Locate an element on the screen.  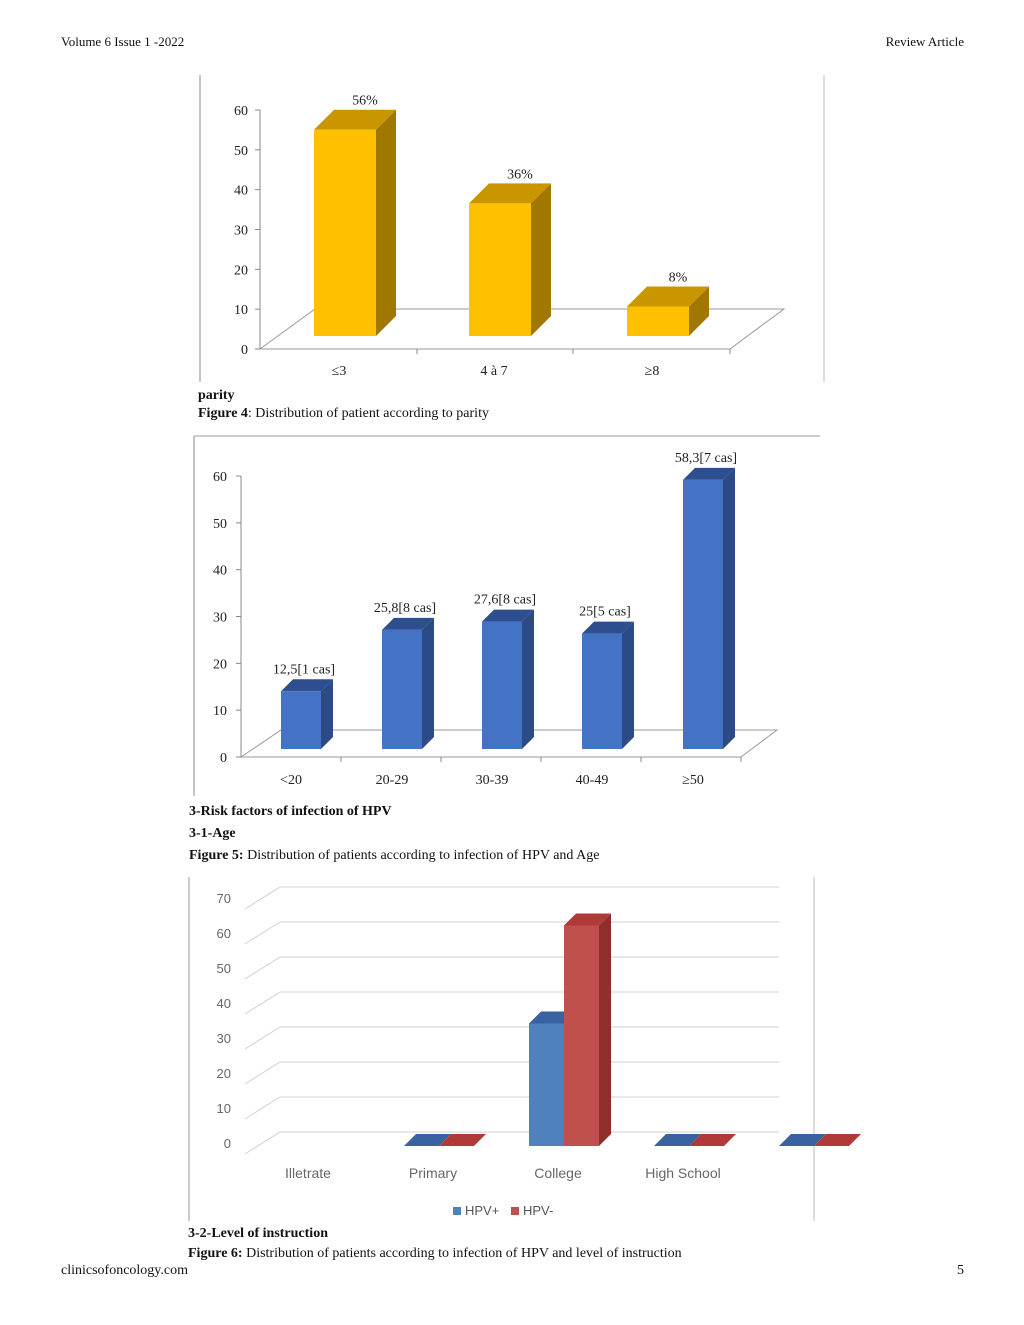
bar-HPV+-College-top is located at coordinates (677, 1140).